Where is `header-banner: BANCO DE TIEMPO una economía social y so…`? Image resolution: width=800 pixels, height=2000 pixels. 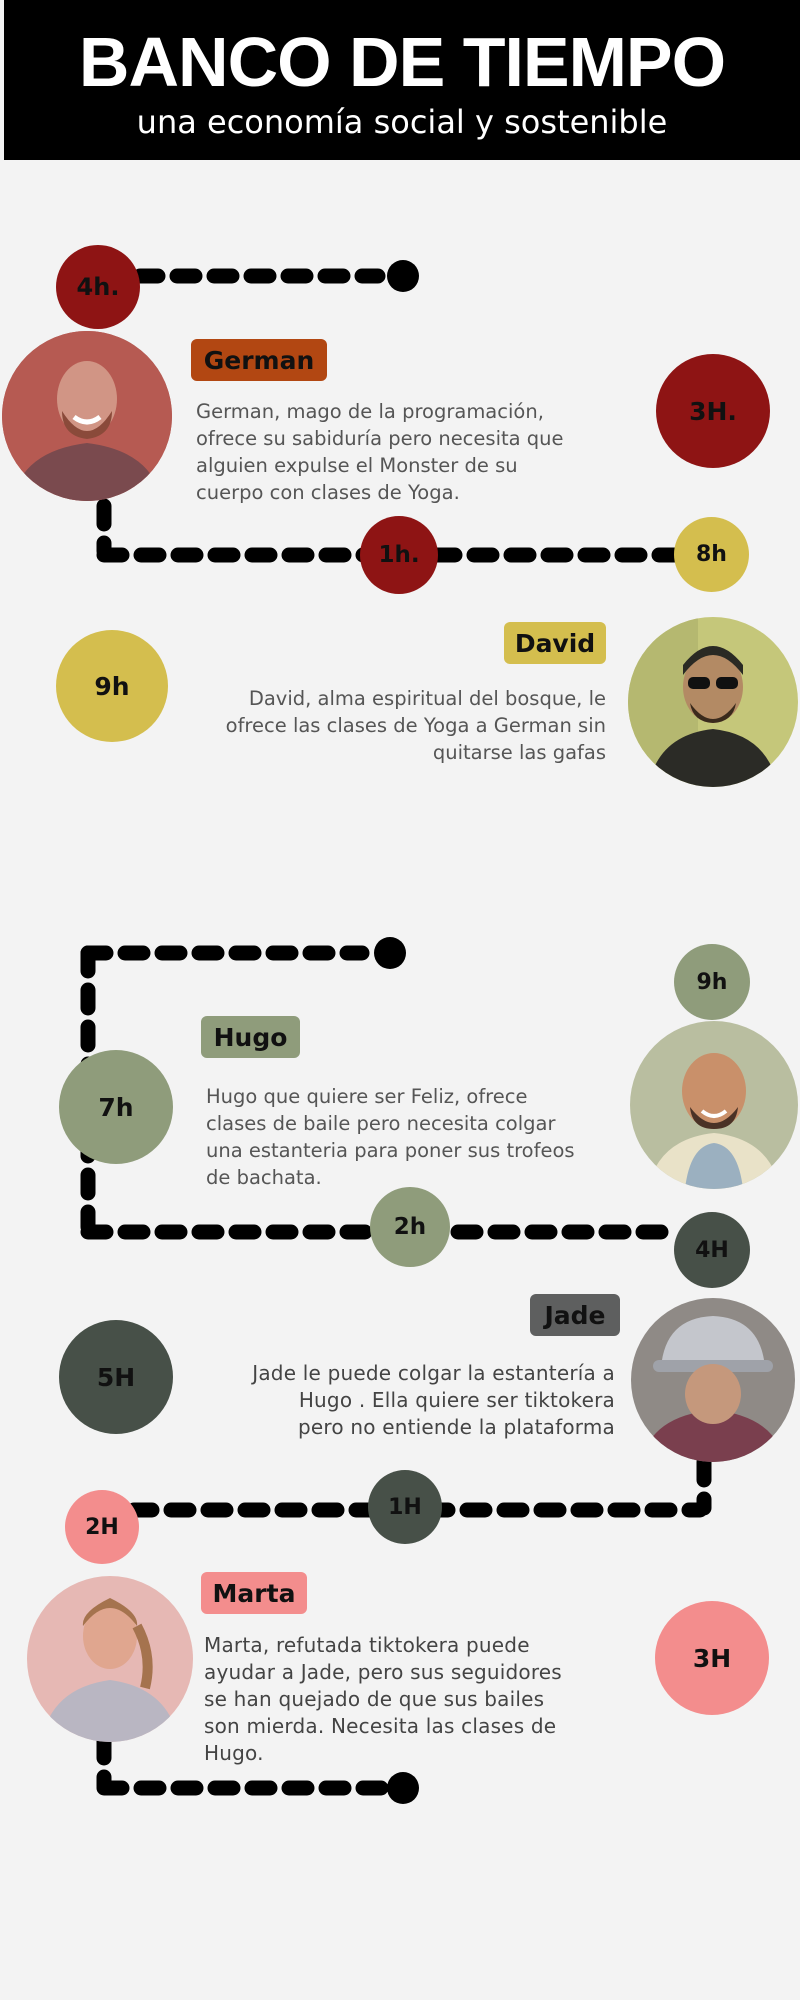 header-banner: BANCO DE TIEMPO una economía social y so… is located at coordinates (402, 80).